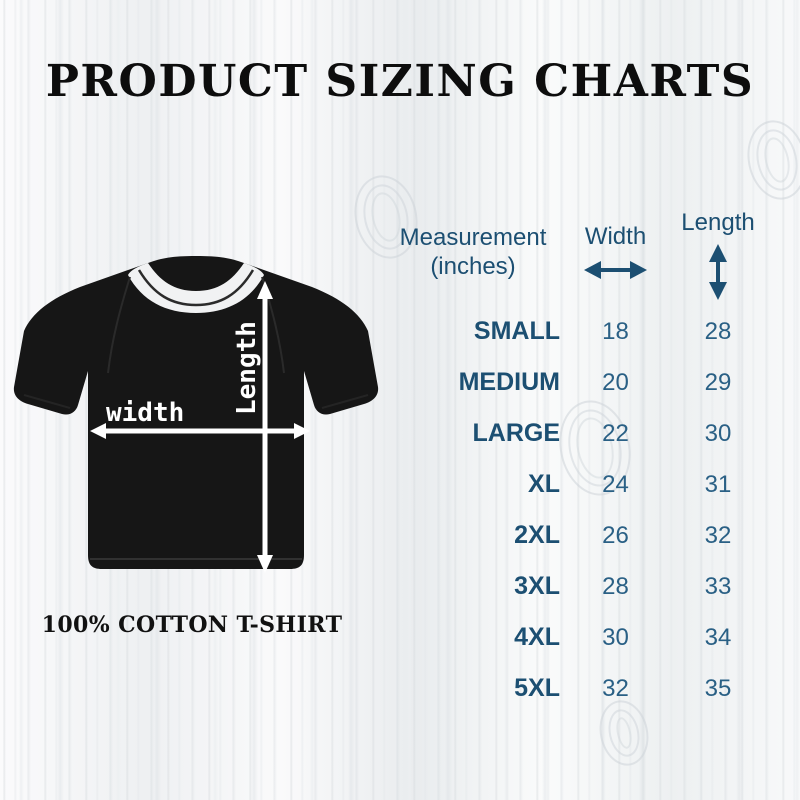  What do you see at coordinates (583, 493) in the screenshot?
I see `table-row: XL 24 31` at bounding box center [583, 493].